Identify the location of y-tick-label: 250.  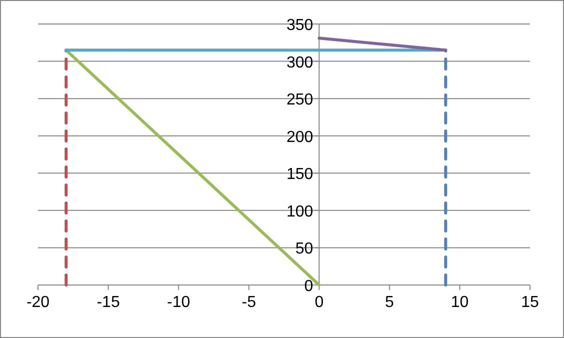
(300, 100).